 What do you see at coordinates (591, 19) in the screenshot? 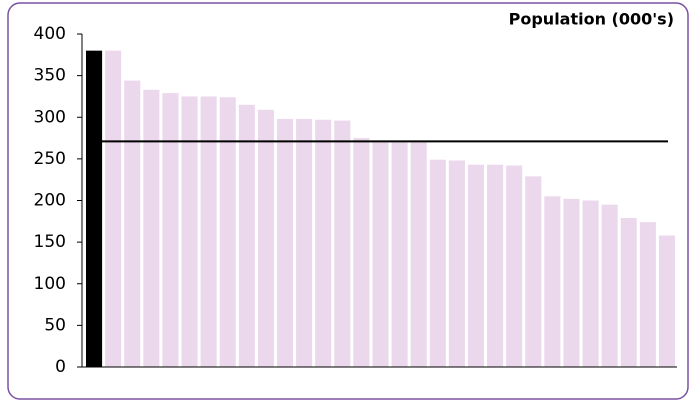
I see `chart-title: Population (000's)` at bounding box center [591, 19].